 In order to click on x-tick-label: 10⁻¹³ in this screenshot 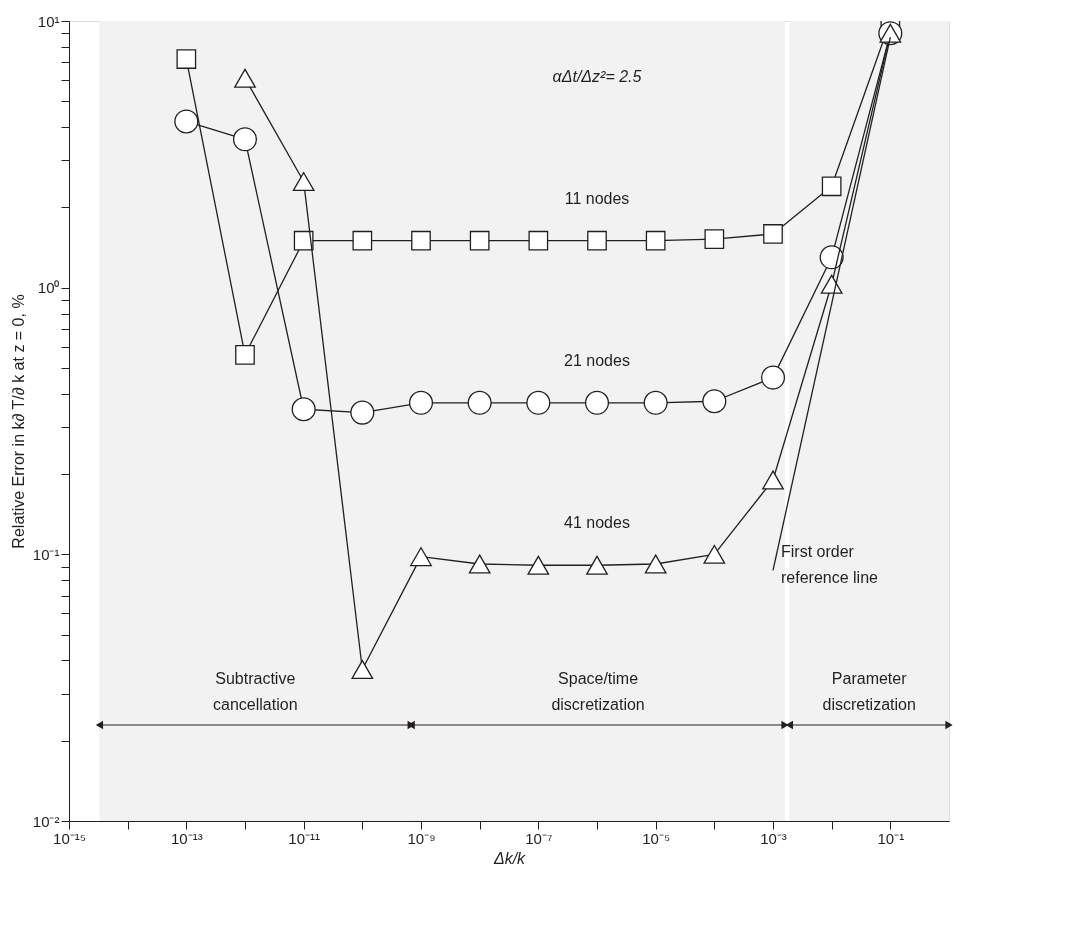, I will do `click(186, 838)`.